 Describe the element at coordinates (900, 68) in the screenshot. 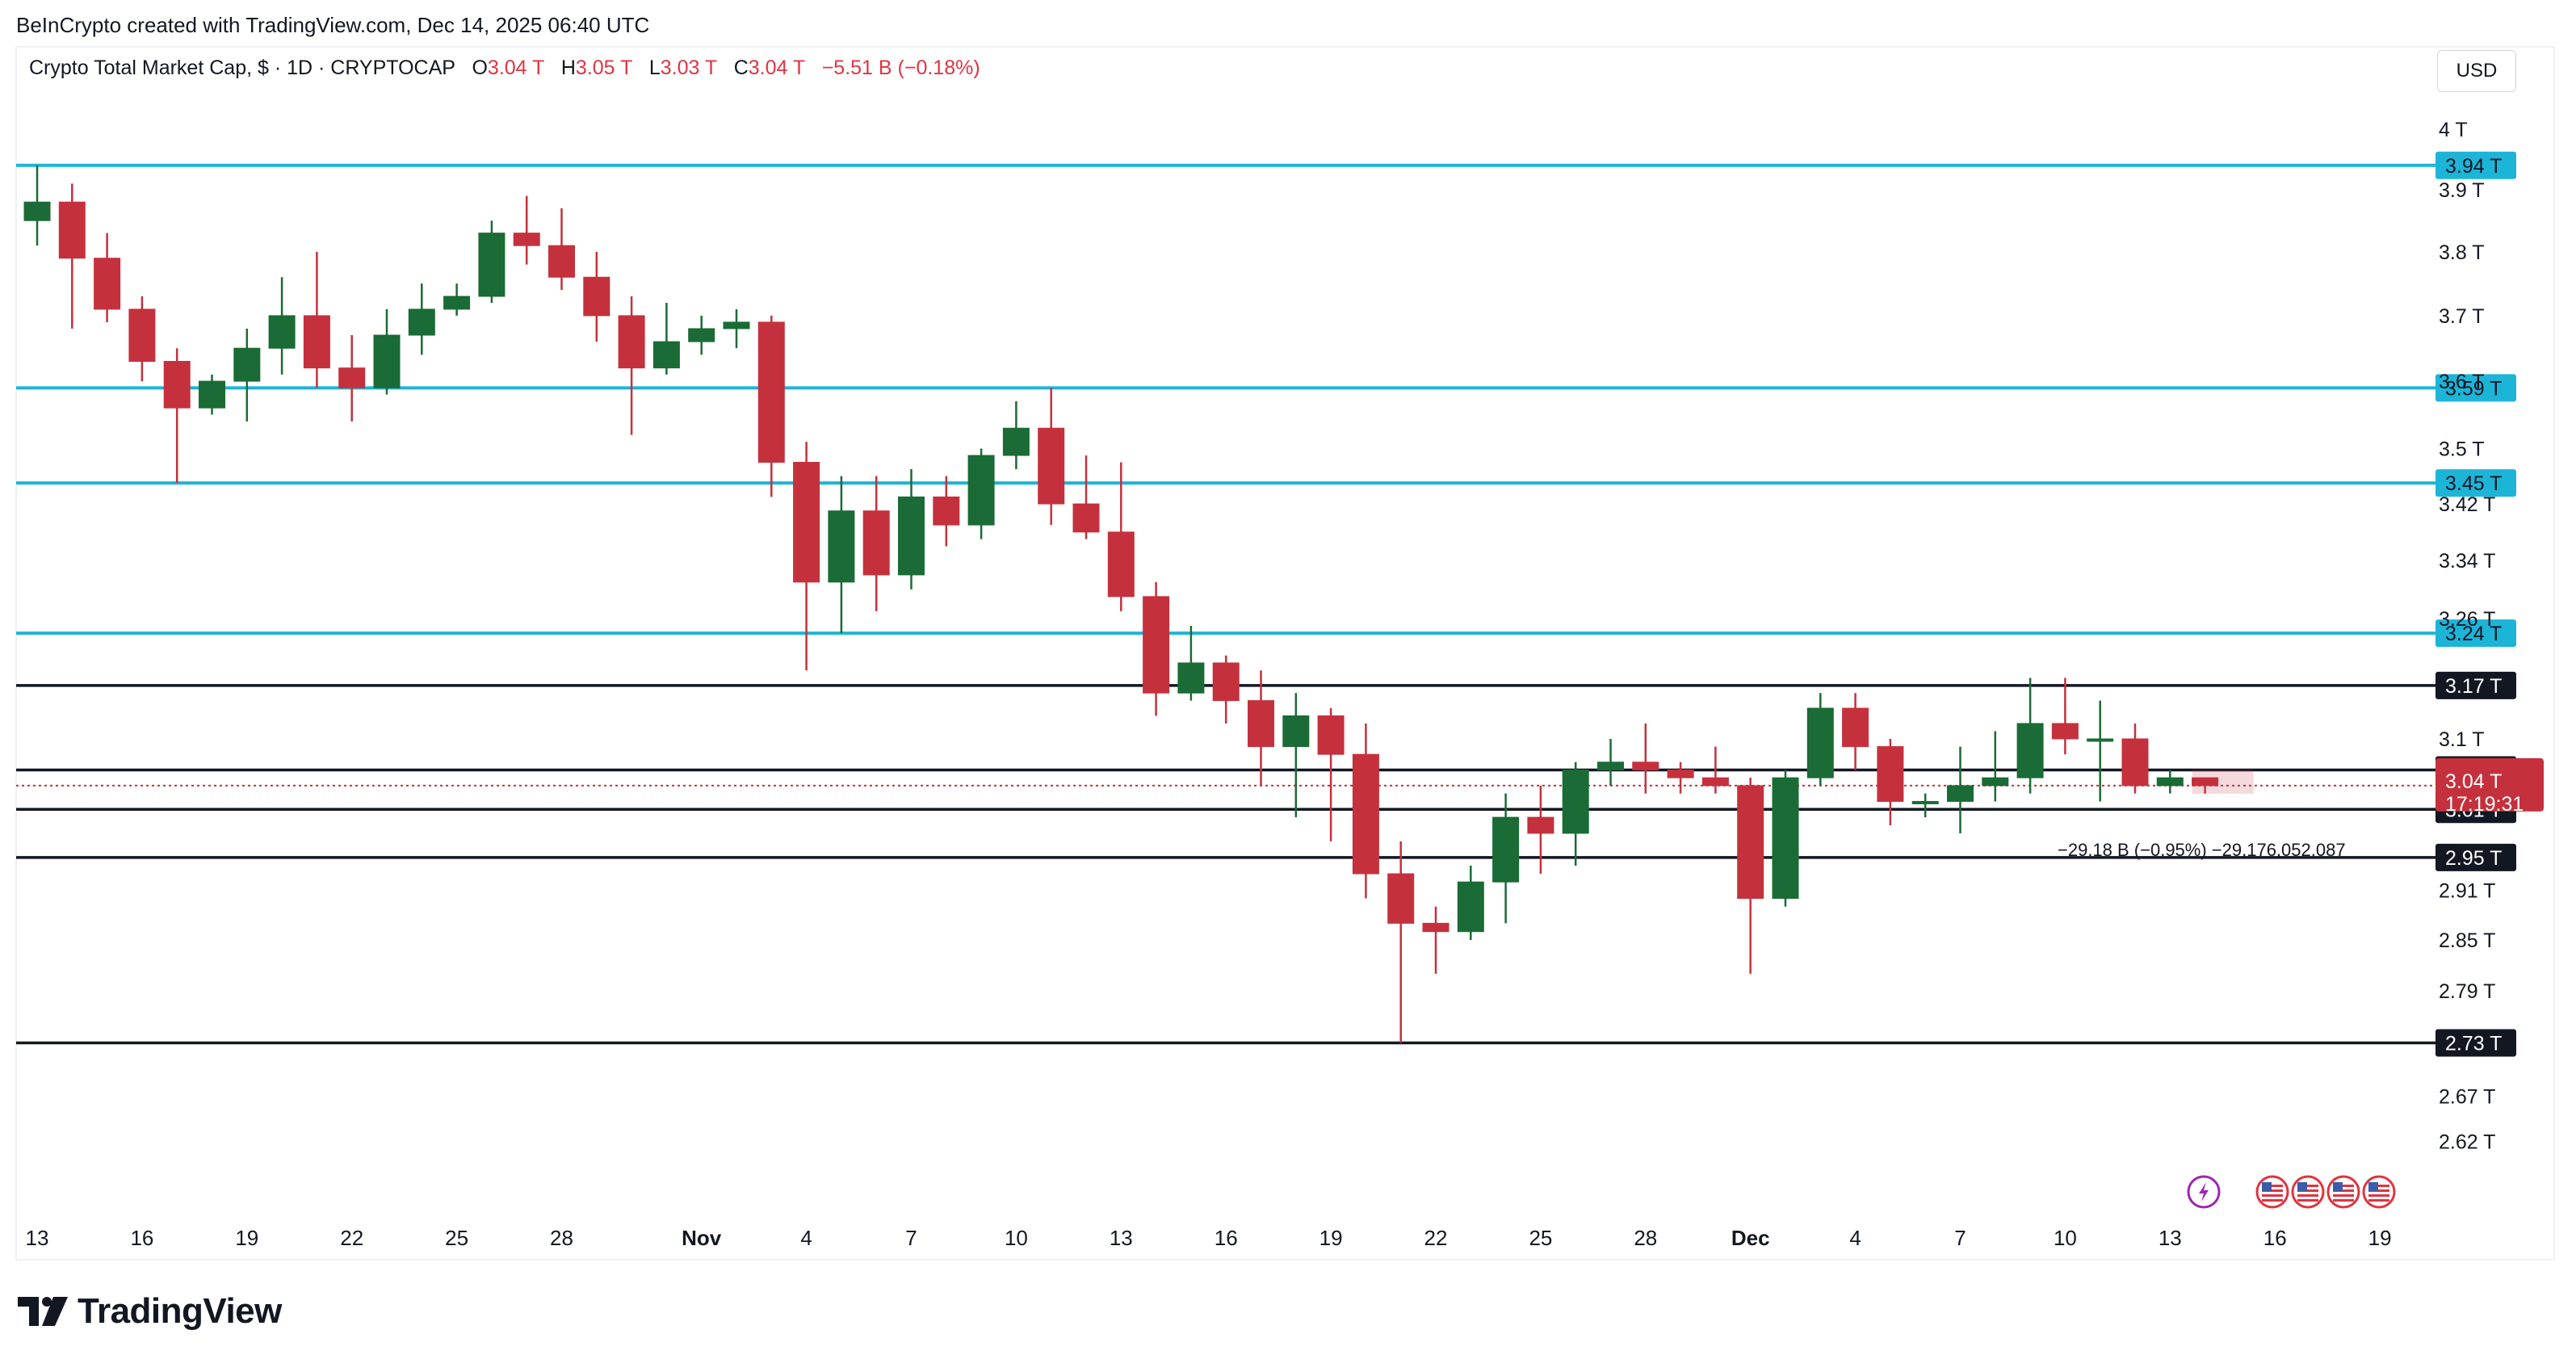

I see `change-value: −5.51 B (−0.18%)` at that location.